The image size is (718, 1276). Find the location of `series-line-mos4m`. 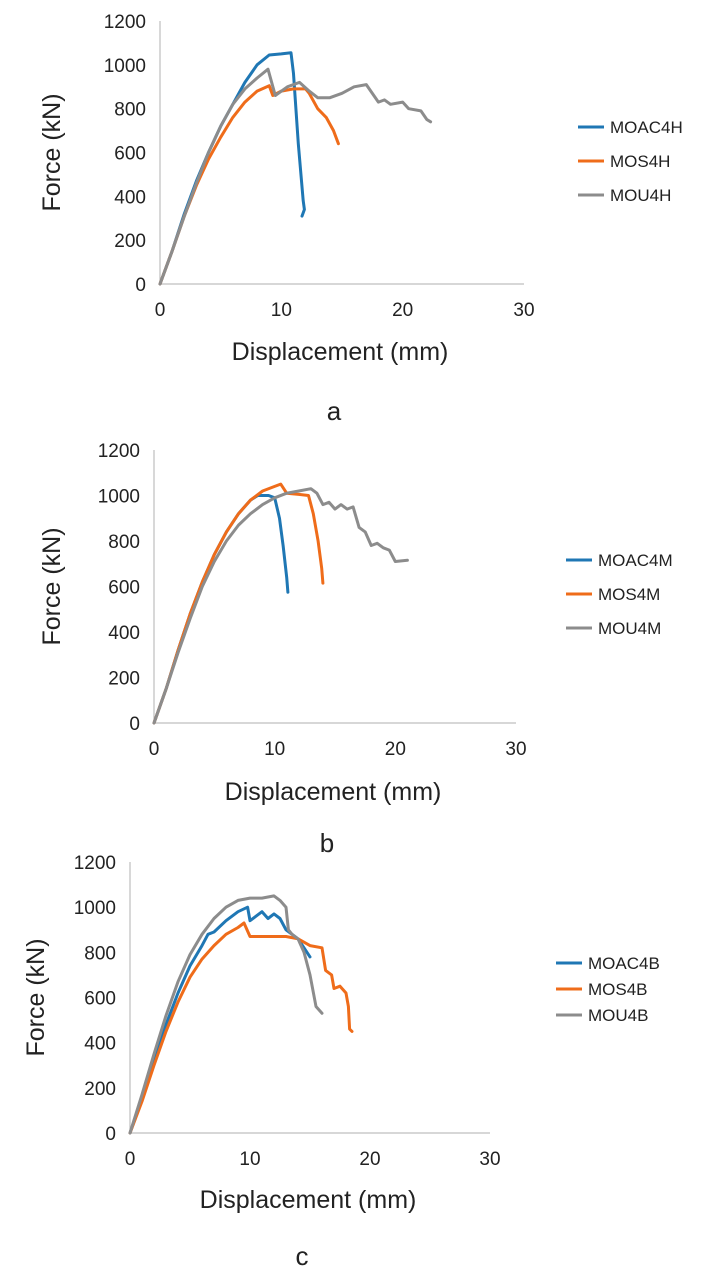

series-line-mos4m is located at coordinates (238, 603).